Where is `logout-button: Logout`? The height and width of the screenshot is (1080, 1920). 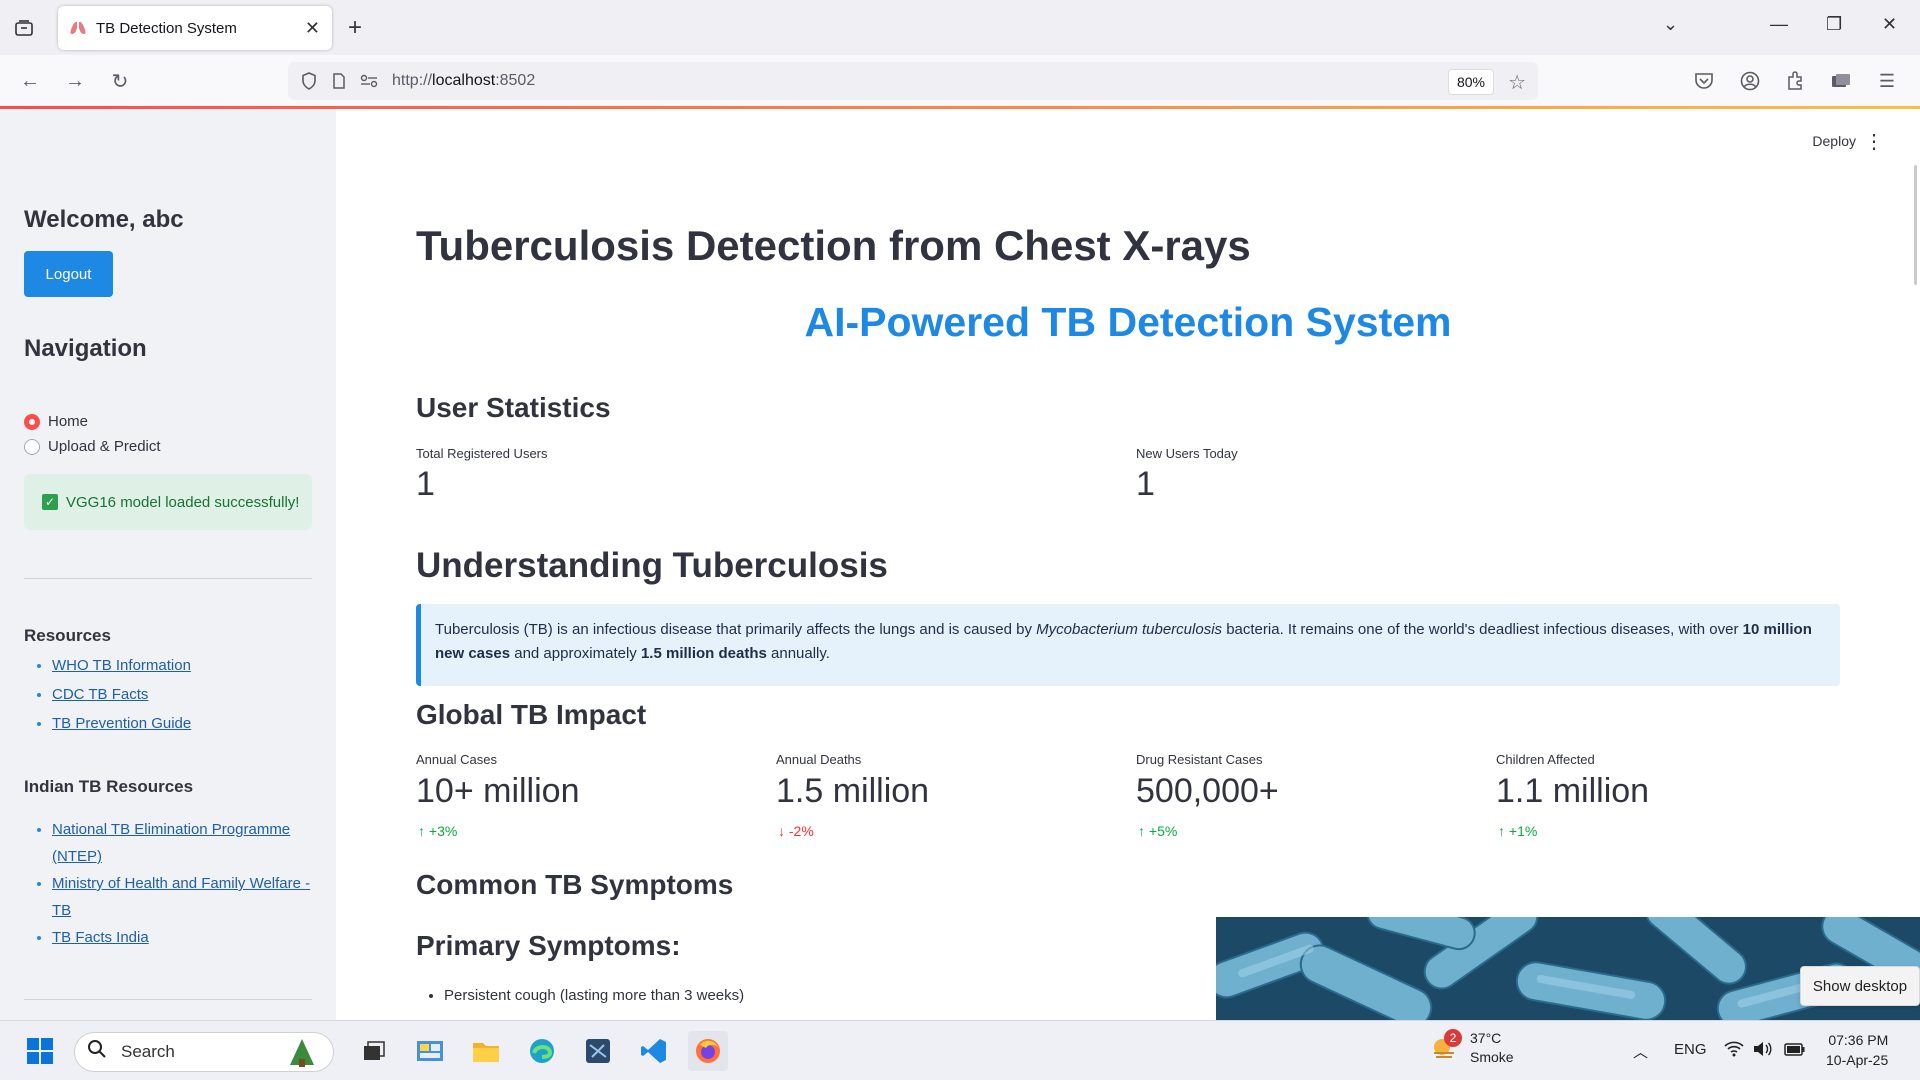
logout-button: Logout is located at coordinates (68, 274).